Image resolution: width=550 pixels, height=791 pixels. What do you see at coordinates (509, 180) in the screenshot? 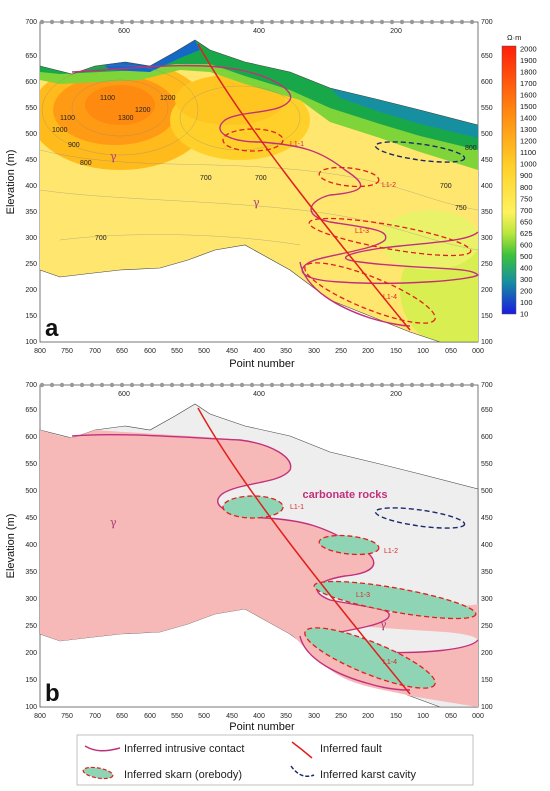
I see `colorbar-gradient` at bounding box center [509, 180].